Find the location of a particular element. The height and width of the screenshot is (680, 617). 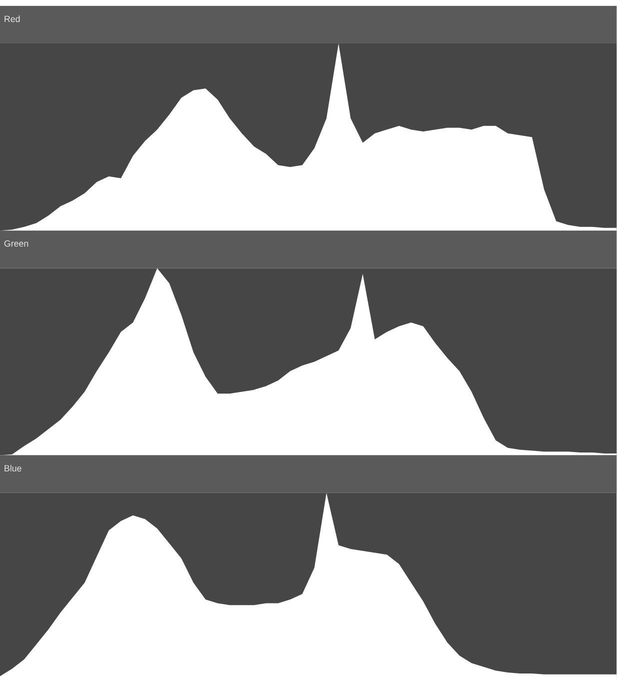

chart-title: Green is located at coordinates (16, 243).